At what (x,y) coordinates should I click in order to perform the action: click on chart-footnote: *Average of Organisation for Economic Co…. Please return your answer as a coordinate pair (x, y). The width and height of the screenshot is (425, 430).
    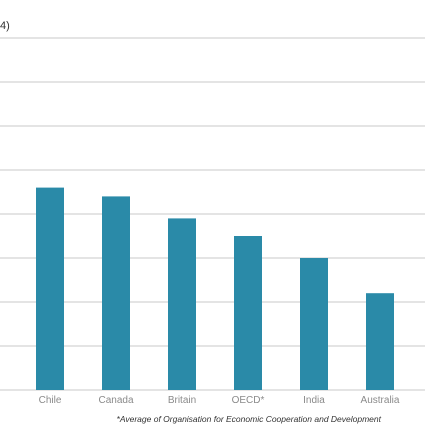
    Looking at the image, I should click on (249, 419).